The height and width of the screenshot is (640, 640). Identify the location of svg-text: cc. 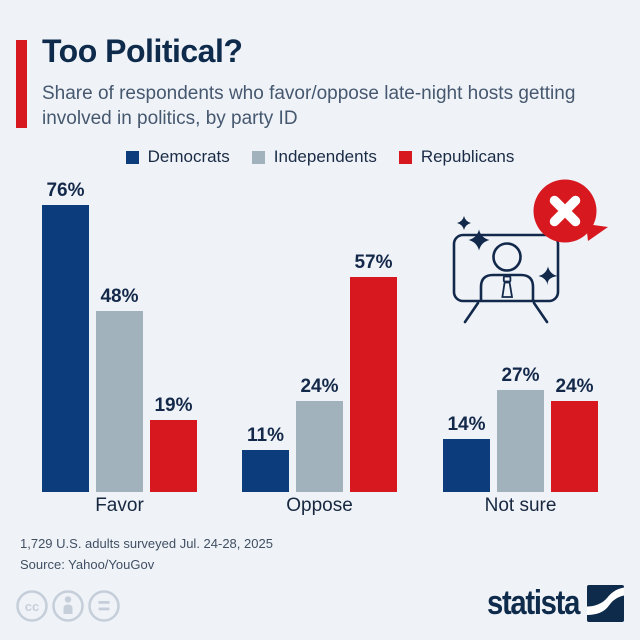
(32, 606).